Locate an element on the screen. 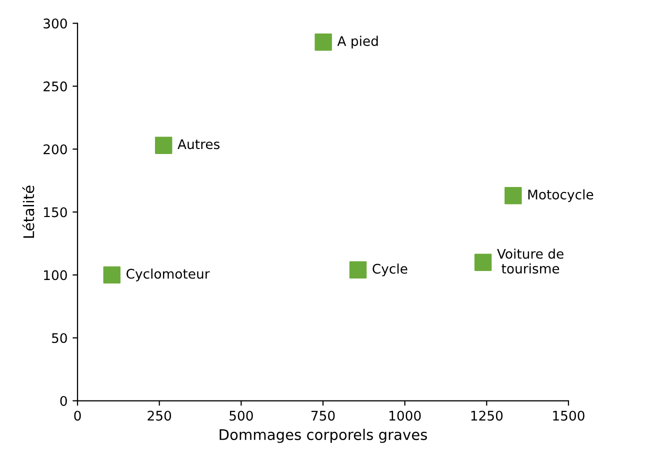 The height and width of the screenshot is (466, 646). y-tick-label: 150 is located at coordinates (55, 212).